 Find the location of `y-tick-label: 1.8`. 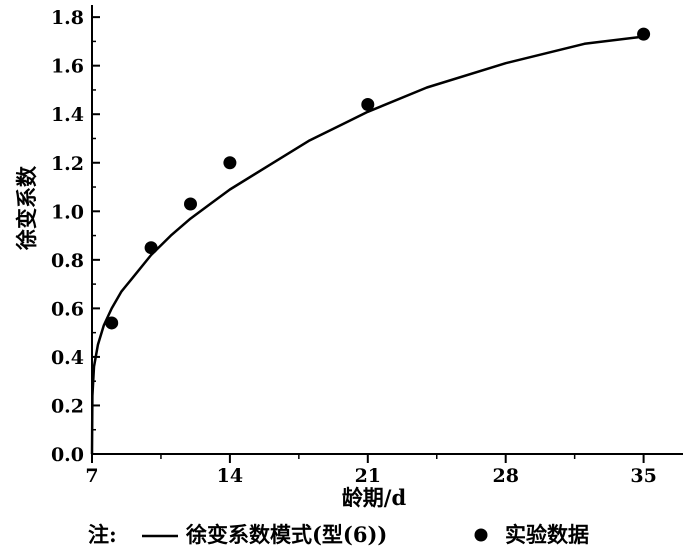

y-tick-label: 1.8 is located at coordinates (67, 18).